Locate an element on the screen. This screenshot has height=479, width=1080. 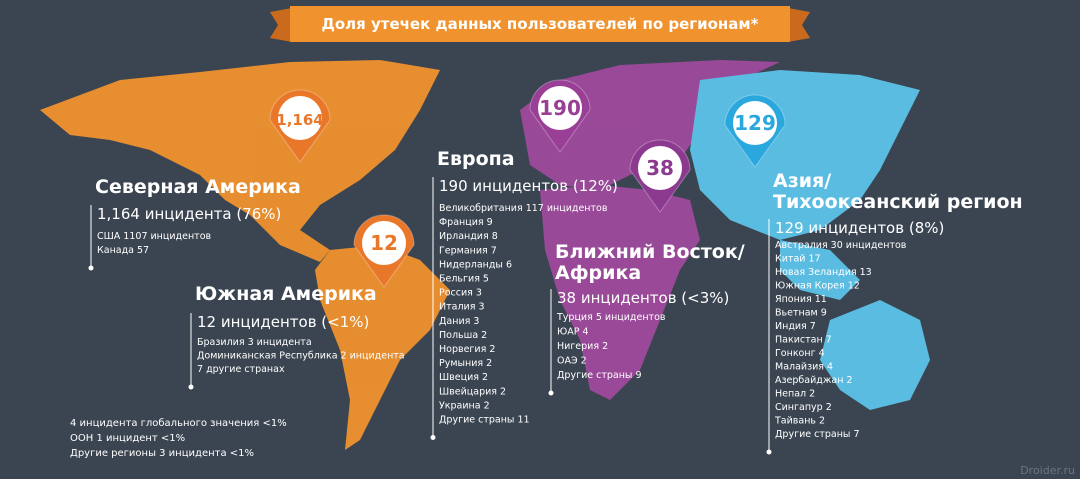
note: 4 инцидента глобального значения <1% is located at coordinates (178, 423).